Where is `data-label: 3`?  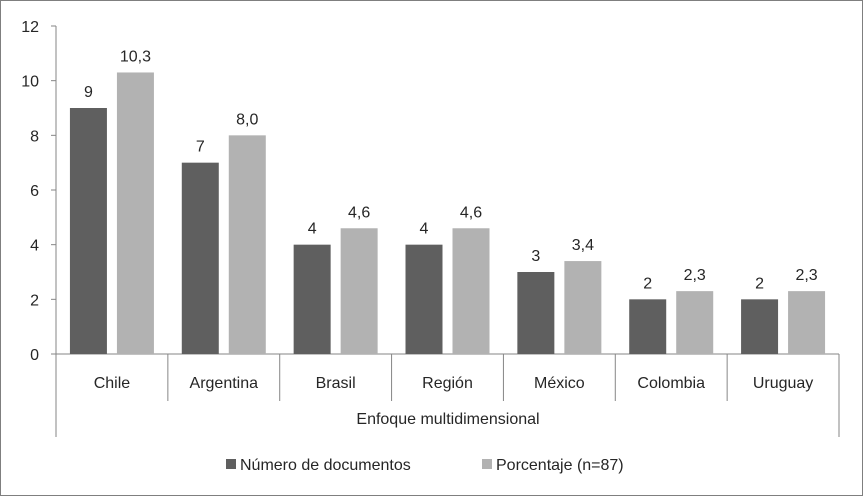
data-label: 3 is located at coordinates (535, 256).